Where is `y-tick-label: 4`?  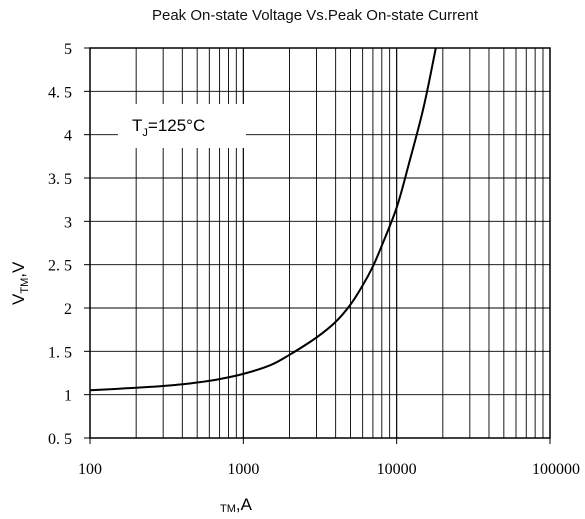
y-tick-label: 4 is located at coordinates (68, 136).